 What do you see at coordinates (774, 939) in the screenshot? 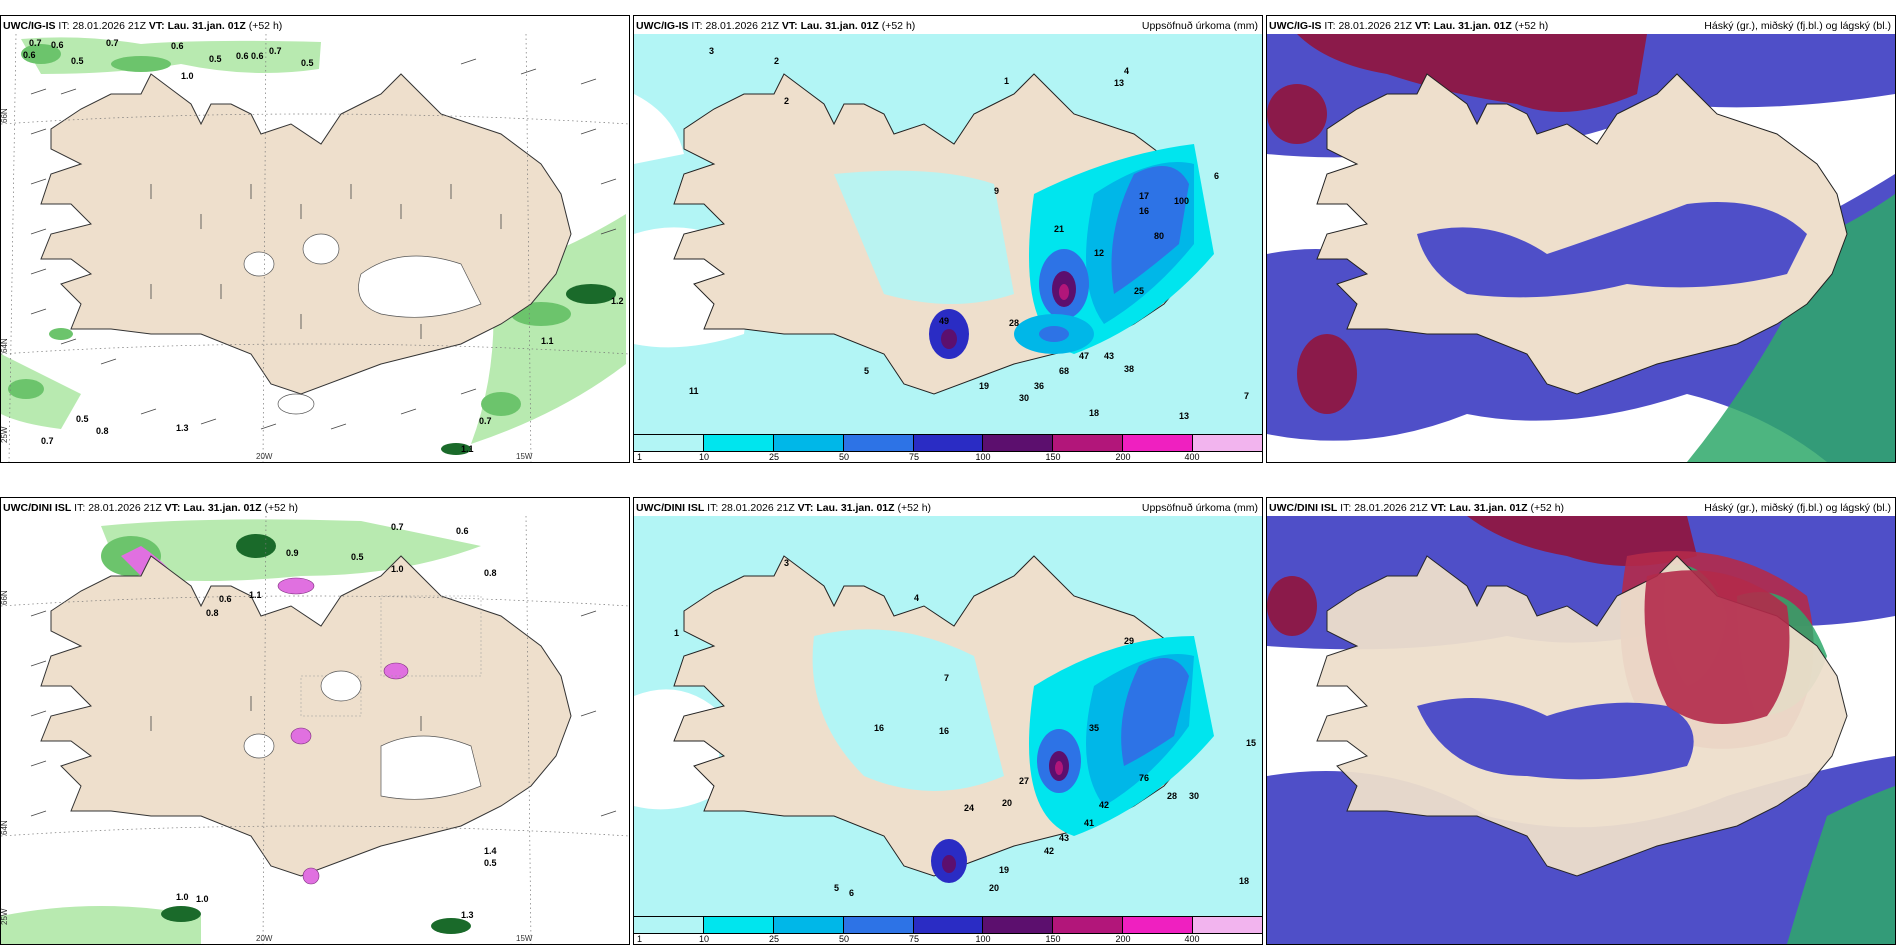
I see `cb-tick: 25` at bounding box center [774, 939].